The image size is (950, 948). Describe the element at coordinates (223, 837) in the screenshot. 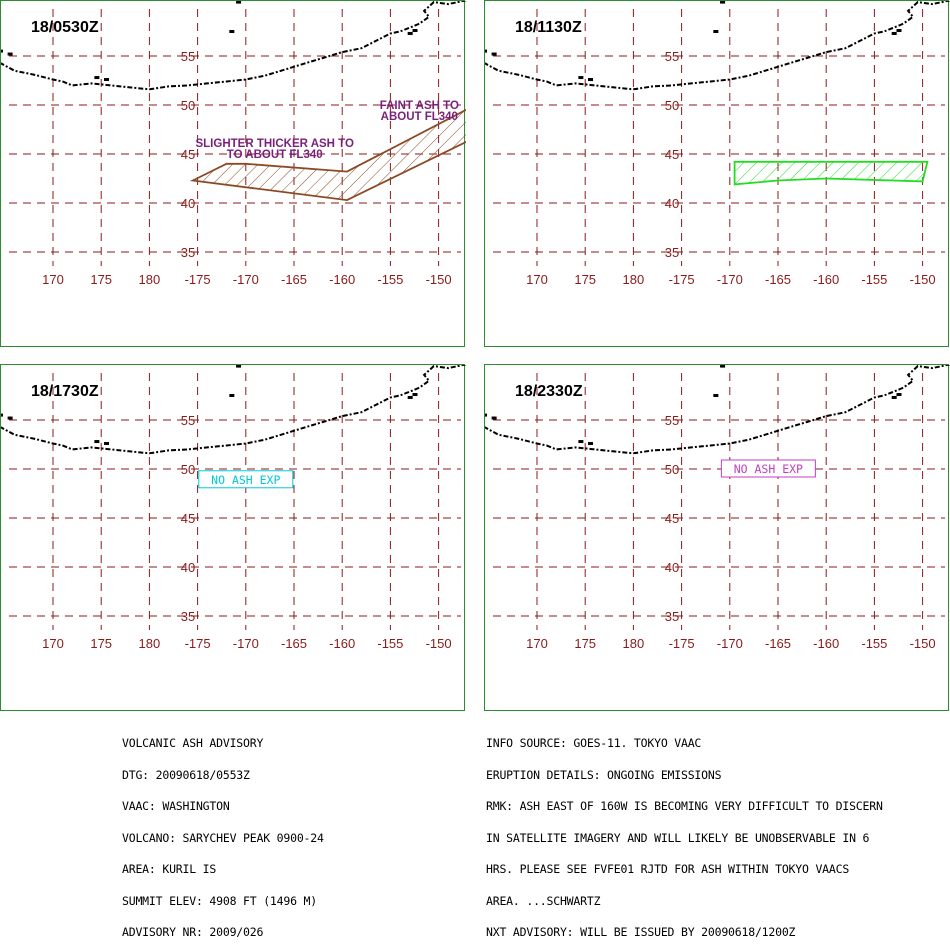

I see `advisory-line: VOLCANO: SARYCHEV PEAK 0900-24` at that location.